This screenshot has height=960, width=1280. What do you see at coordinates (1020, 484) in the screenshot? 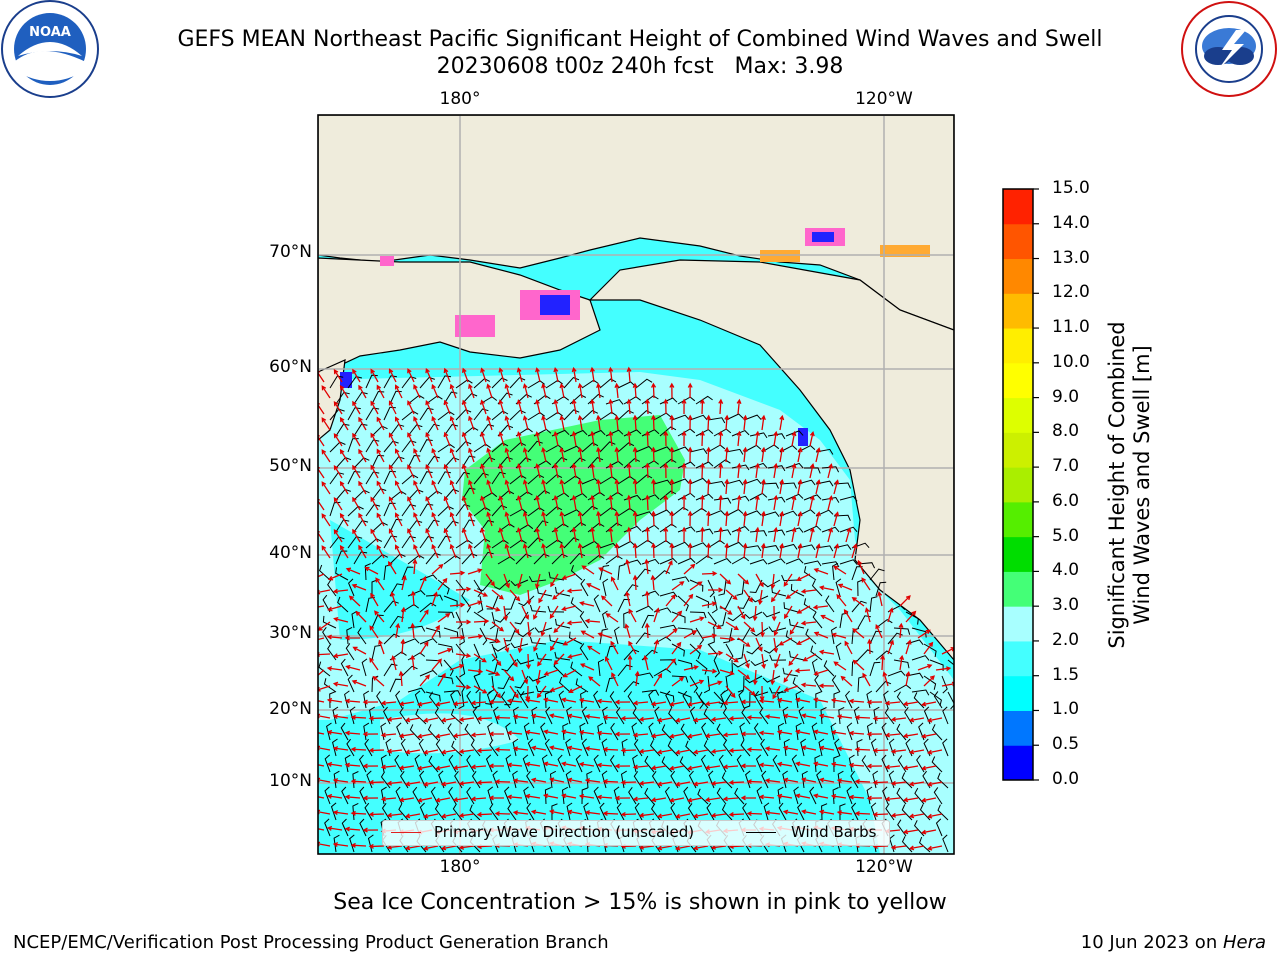
I see `colorbar` at bounding box center [1020, 484].